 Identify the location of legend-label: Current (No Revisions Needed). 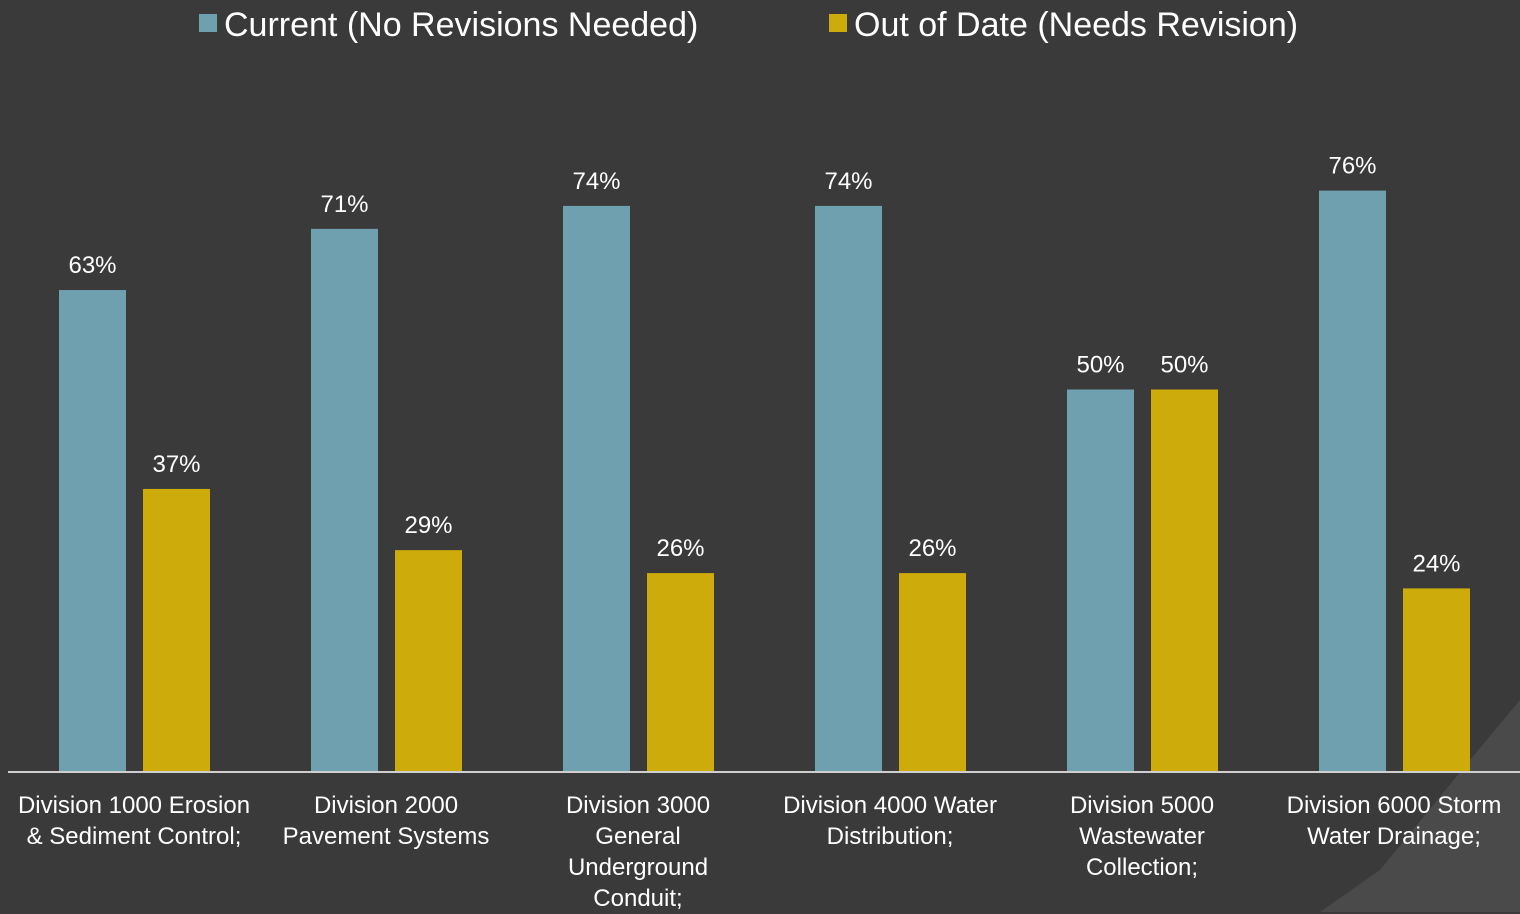
(461, 25).